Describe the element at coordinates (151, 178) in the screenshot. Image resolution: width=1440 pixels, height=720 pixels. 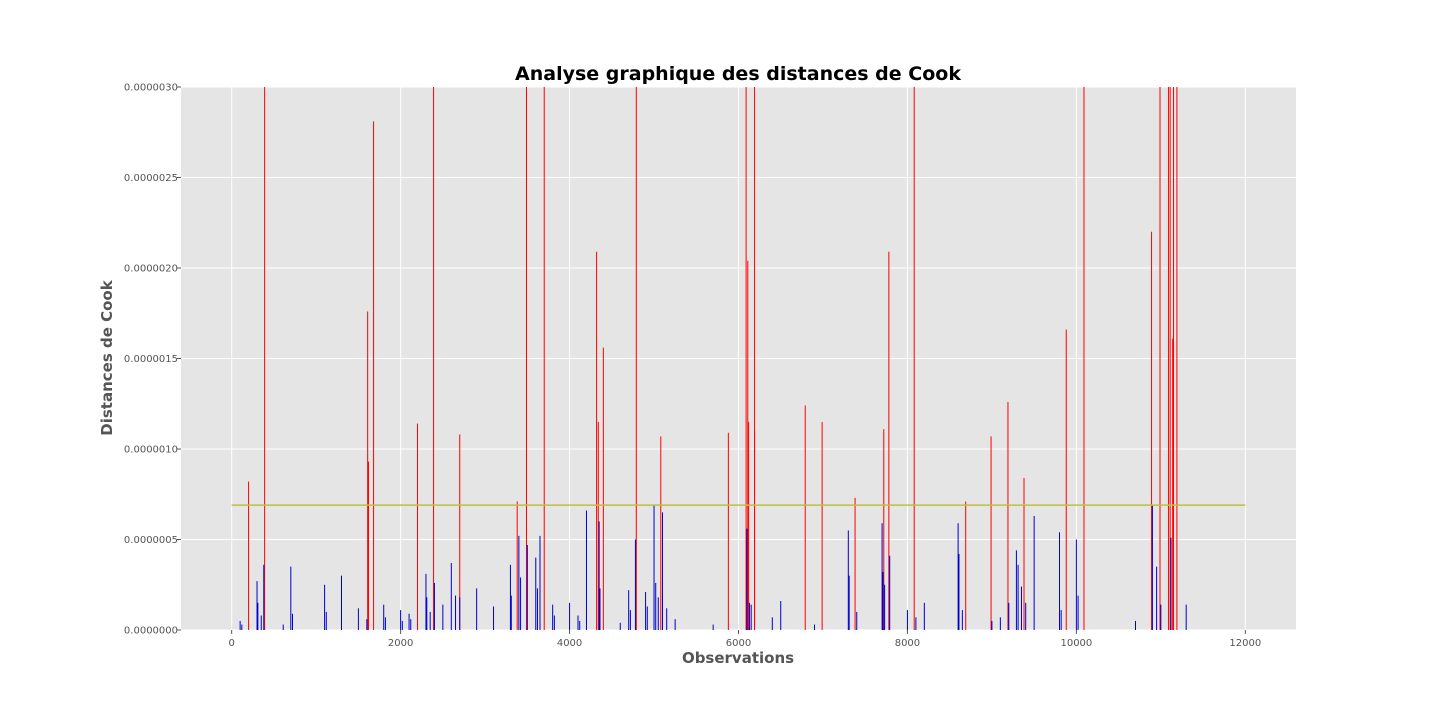
I see `y-tick-label: 0.0000025` at that location.